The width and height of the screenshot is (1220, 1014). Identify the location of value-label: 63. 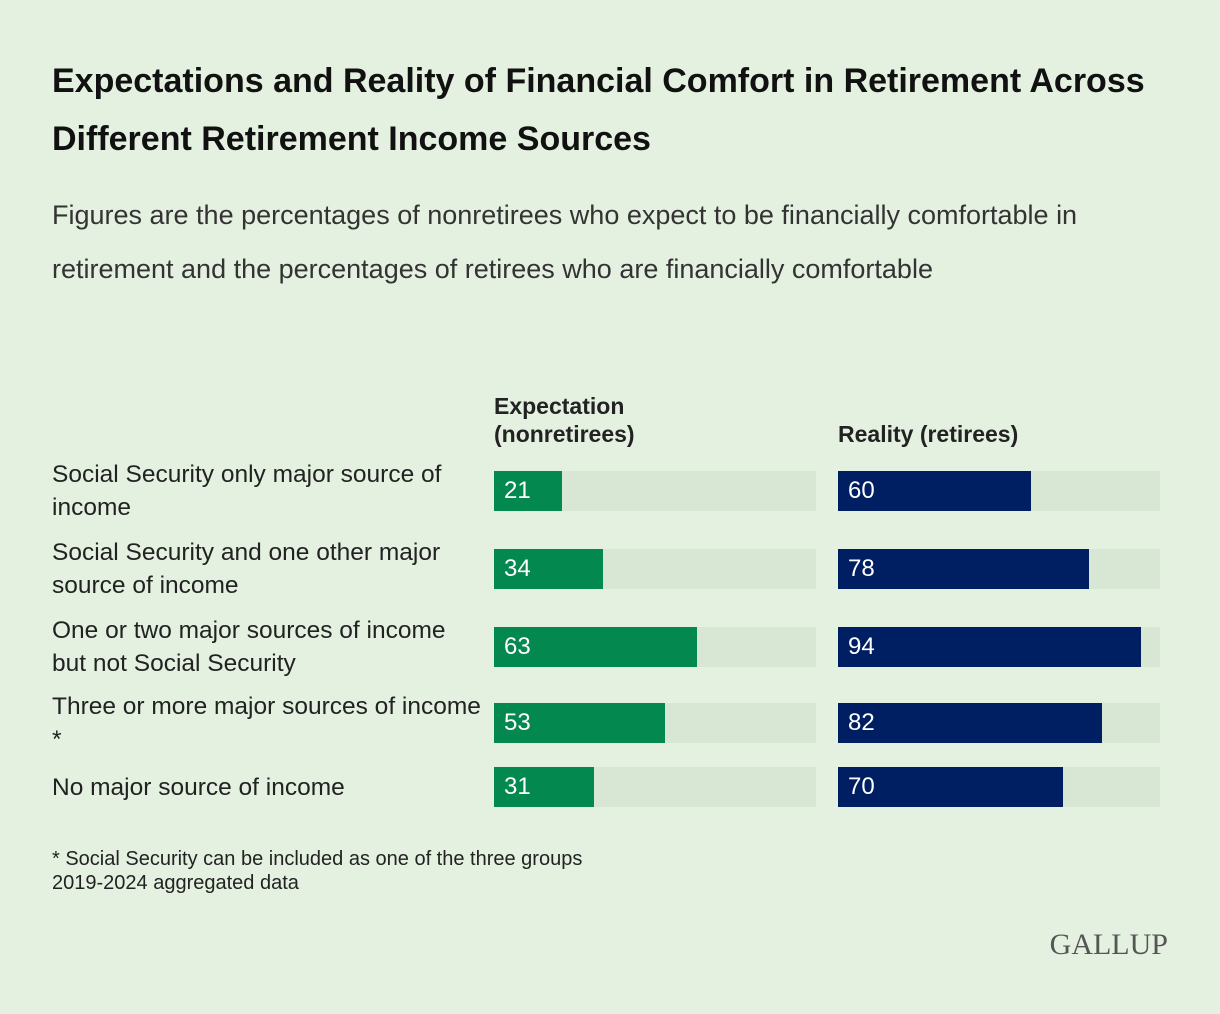
(517, 646).